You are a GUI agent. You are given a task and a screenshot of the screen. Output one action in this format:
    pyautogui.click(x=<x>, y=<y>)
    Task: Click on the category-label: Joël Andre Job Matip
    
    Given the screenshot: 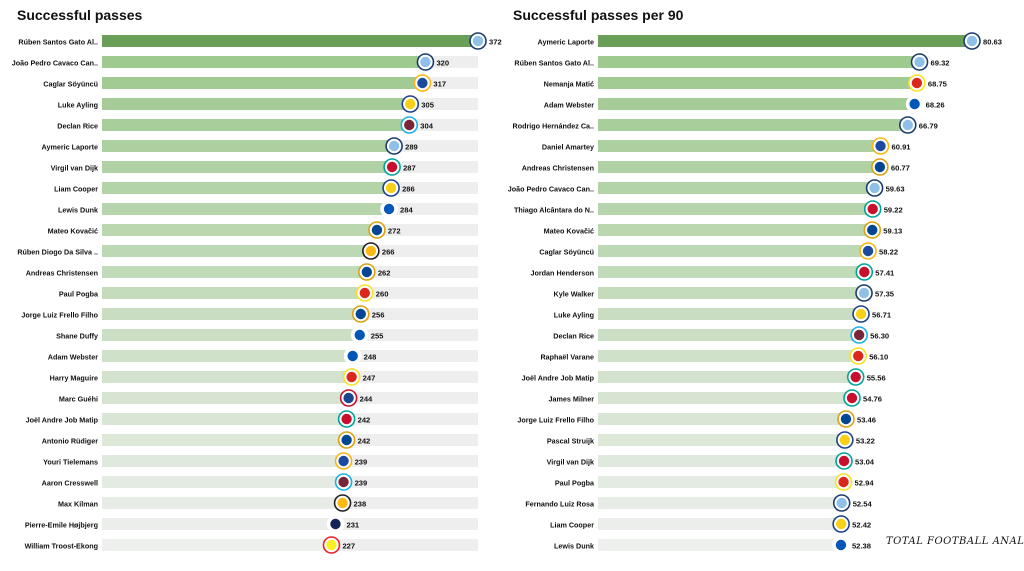 What is the action you would take?
    pyautogui.click(x=558, y=378)
    